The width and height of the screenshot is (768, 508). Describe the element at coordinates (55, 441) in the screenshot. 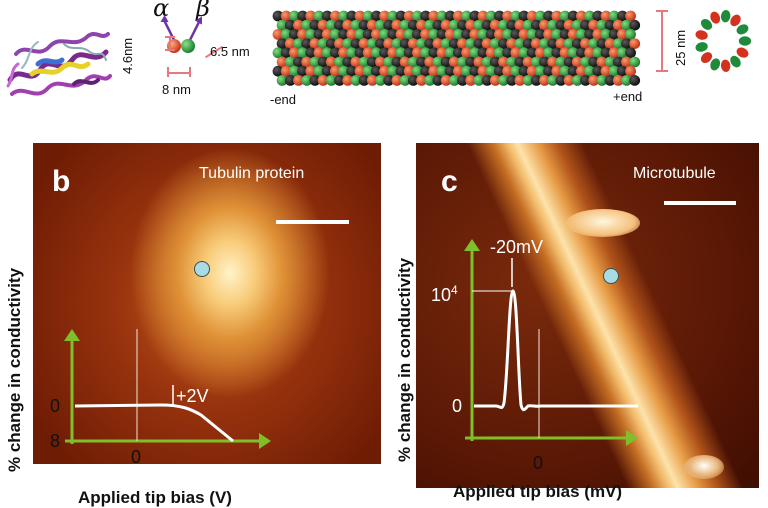

I see `panel-b-tick-y-bottom: 8` at that location.